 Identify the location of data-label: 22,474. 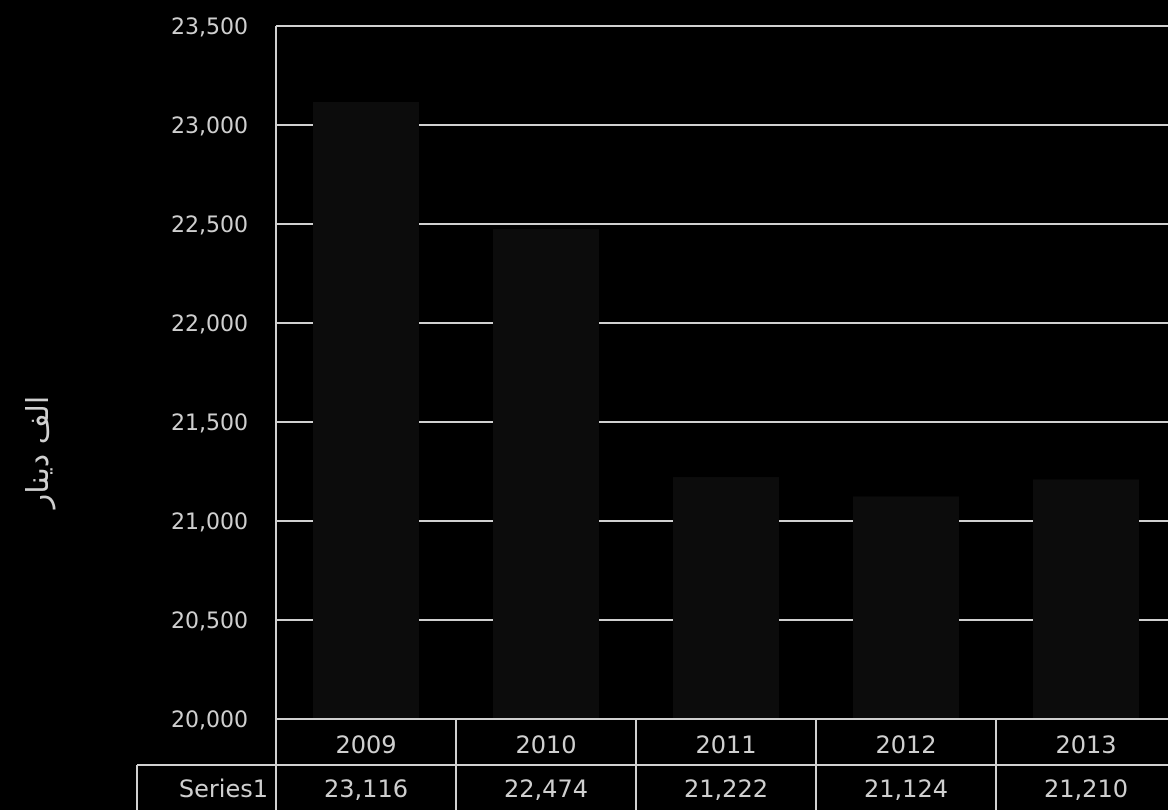
(546, 789).